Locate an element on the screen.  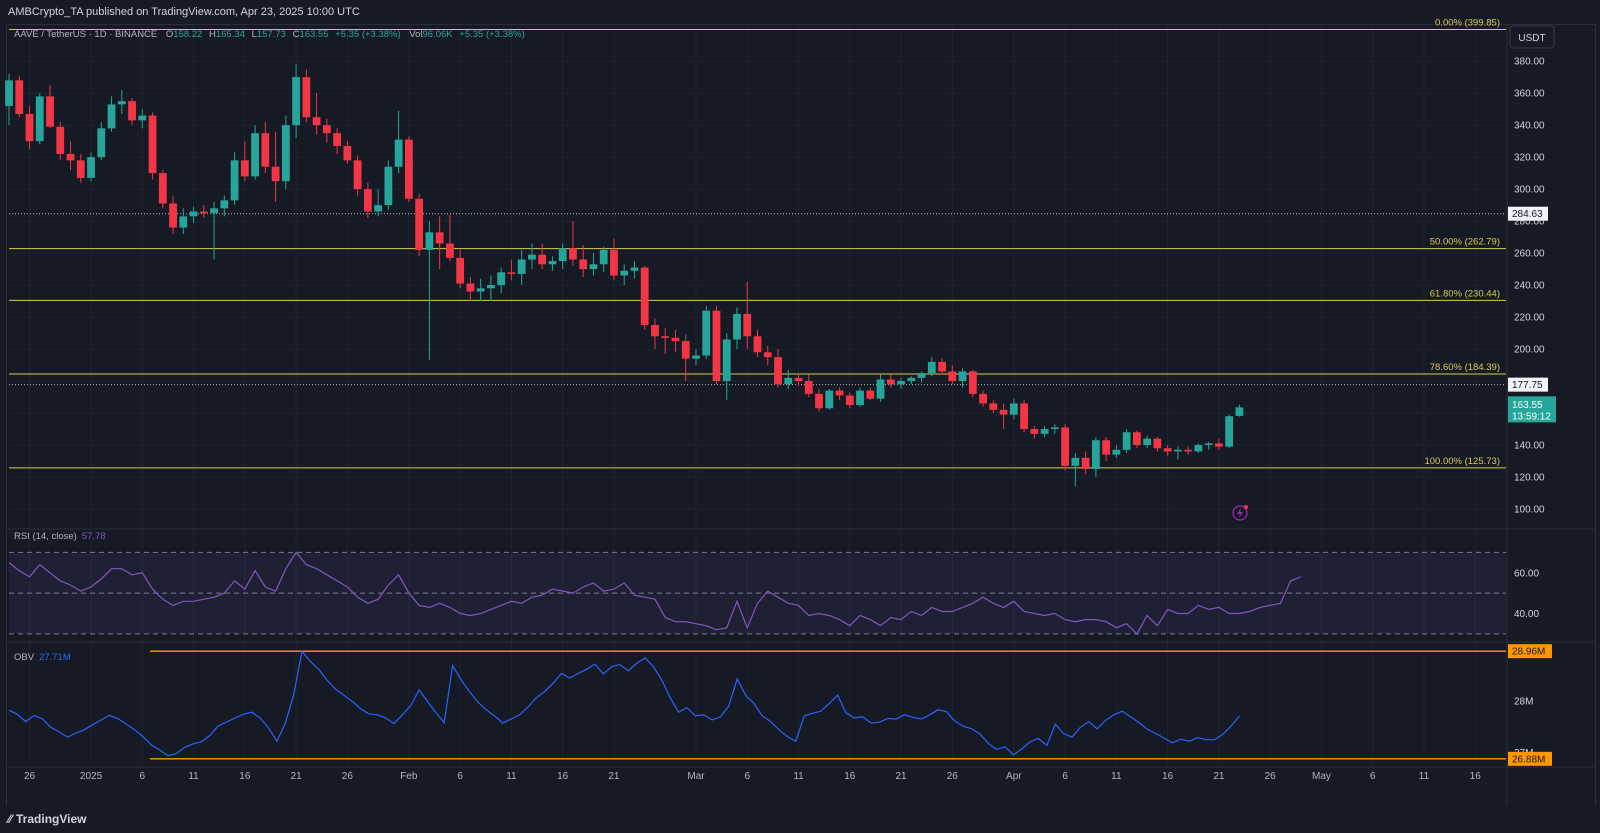
currency-label: USDT is located at coordinates (1531, 38).